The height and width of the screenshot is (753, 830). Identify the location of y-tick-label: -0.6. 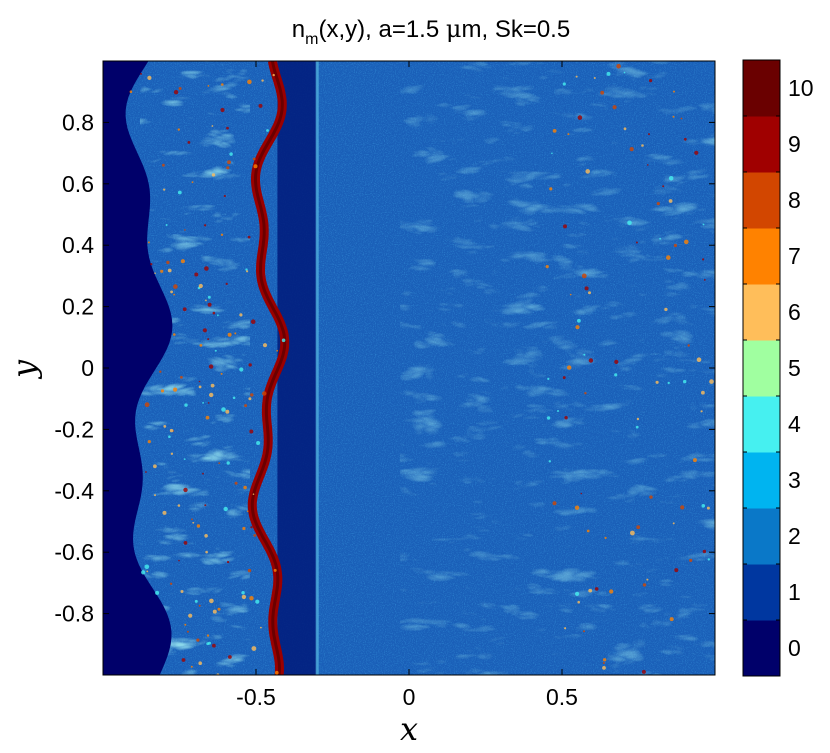
(74, 552).